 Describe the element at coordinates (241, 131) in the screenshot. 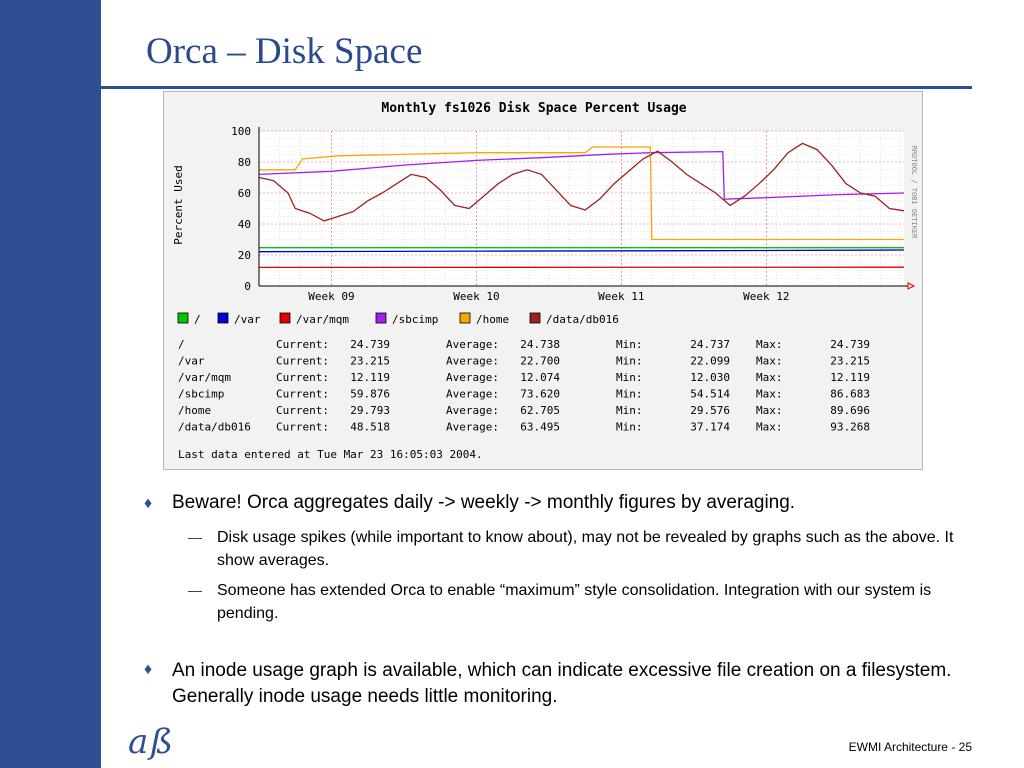

I see `y-tick-label: 100` at that location.